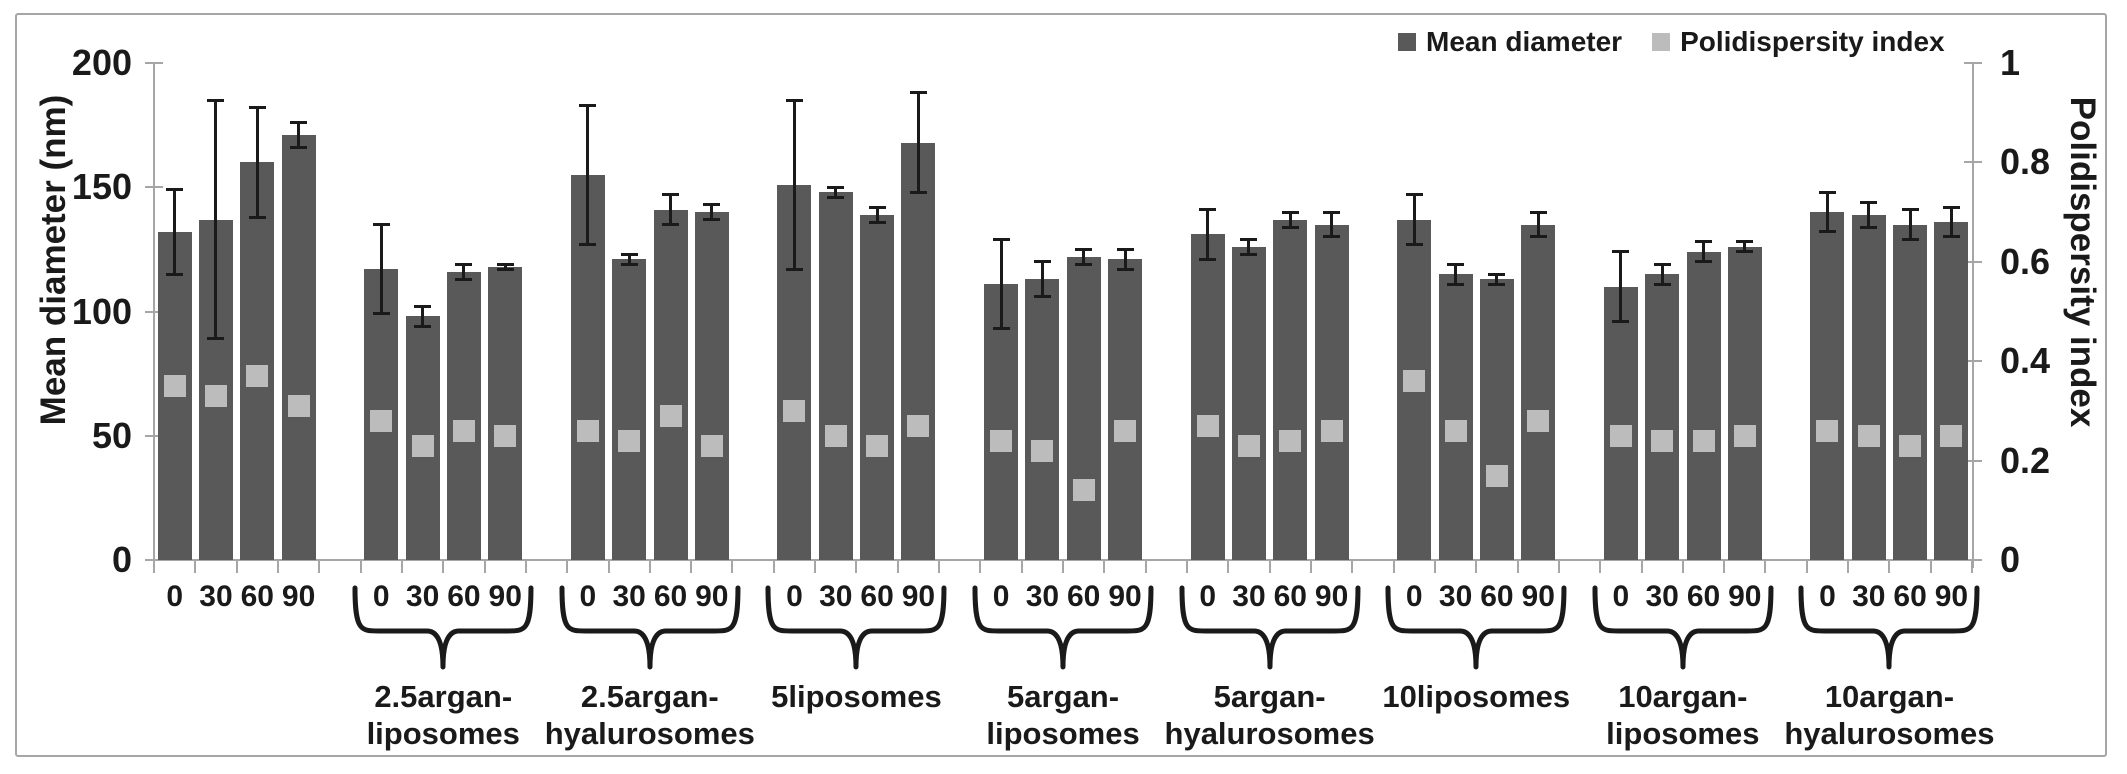  I want to click on legend-label-pdi: Polidispersity index, so click(1812, 41).